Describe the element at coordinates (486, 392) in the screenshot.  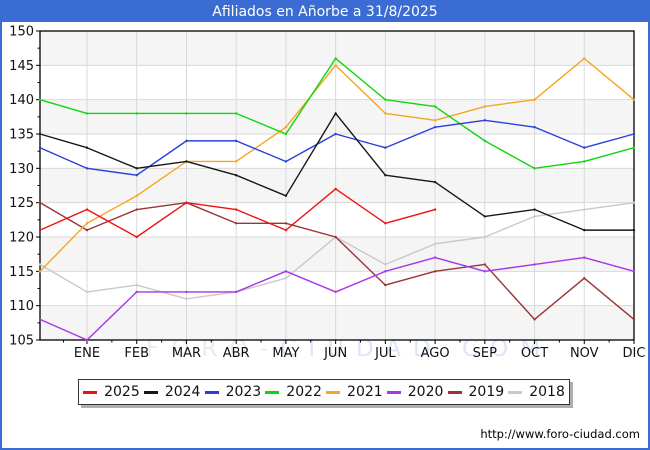
I see `legend-label: 2019` at that location.